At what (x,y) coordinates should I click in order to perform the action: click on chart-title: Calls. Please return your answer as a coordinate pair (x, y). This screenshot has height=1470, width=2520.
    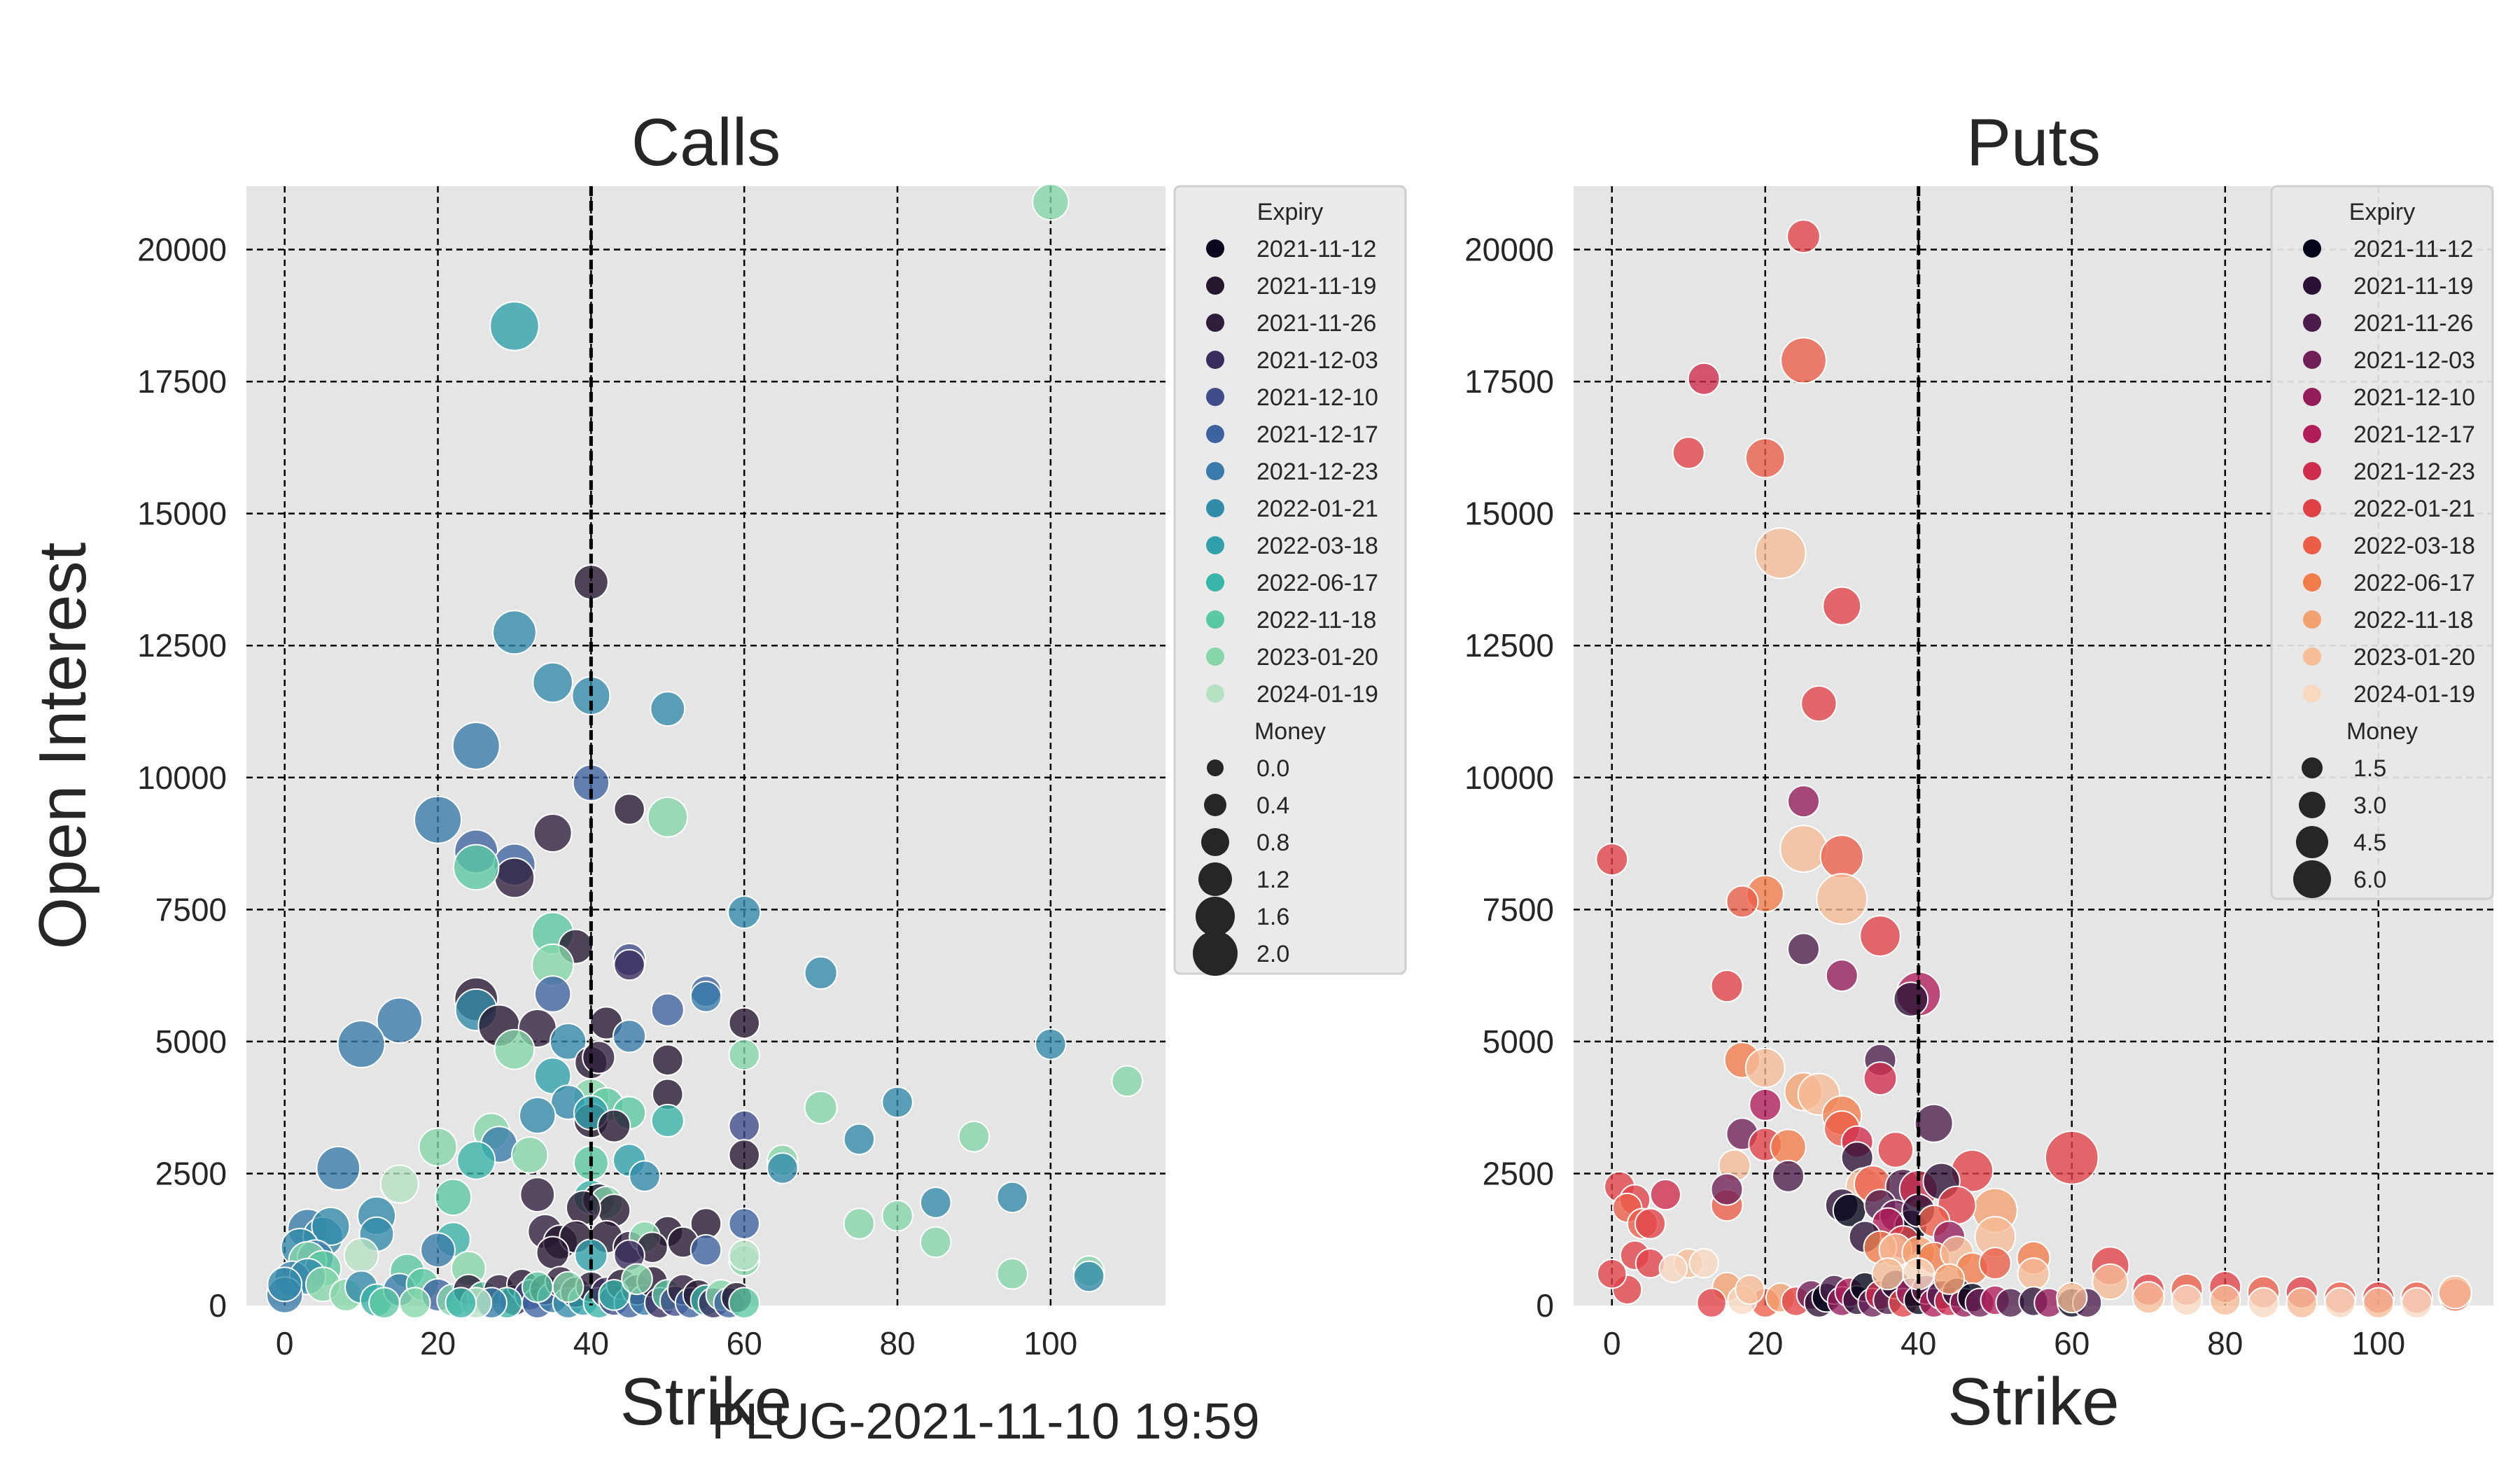
    Looking at the image, I should click on (705, 142).